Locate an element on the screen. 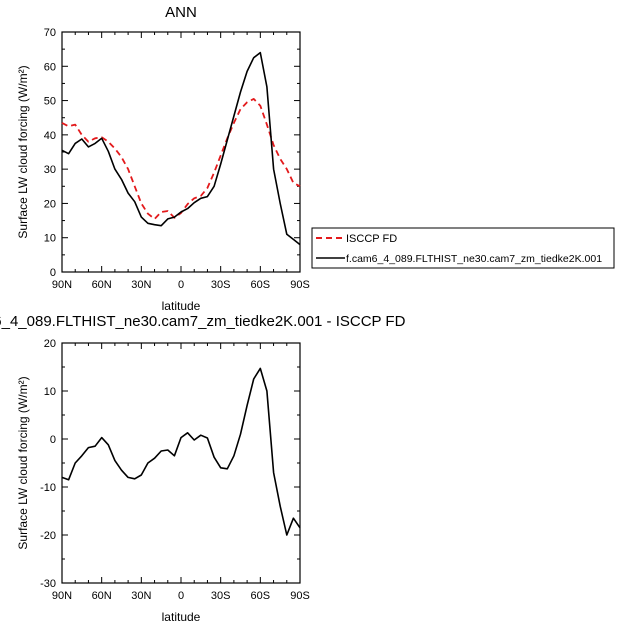  top-series-lines is located at coordinates (181, 148).